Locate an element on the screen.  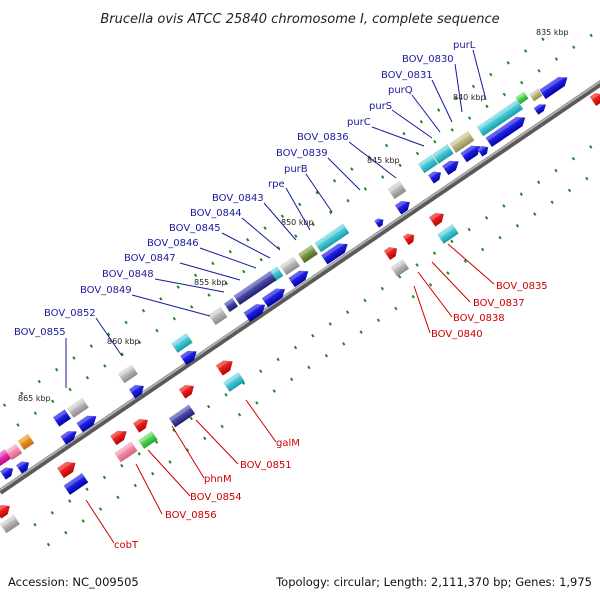
gene-cobT-b is located at coordinates (76, 484).